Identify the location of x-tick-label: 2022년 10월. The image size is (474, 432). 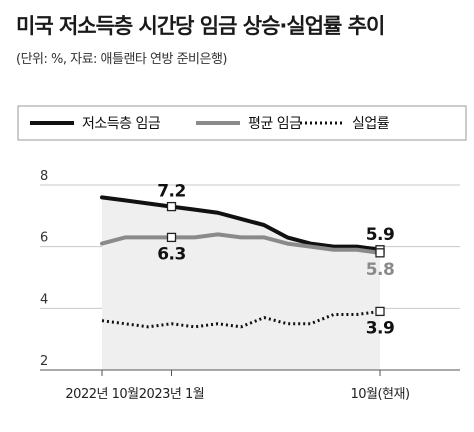
(101, 394).